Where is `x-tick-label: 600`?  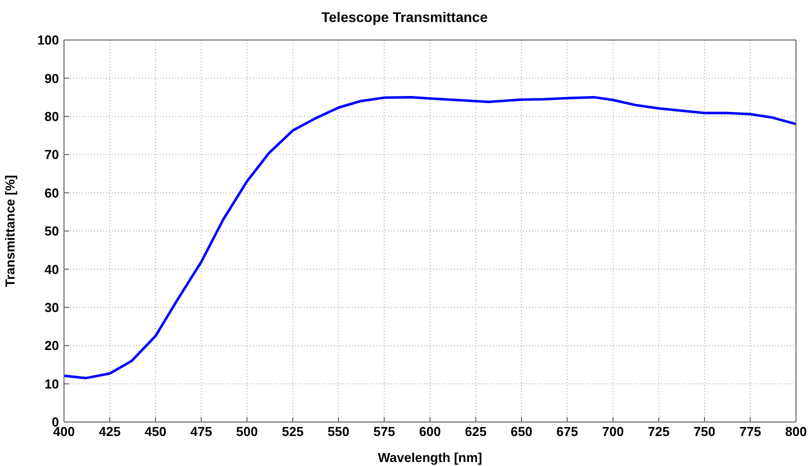
x-tick-label: 600 is located at coordinates (430, 432).